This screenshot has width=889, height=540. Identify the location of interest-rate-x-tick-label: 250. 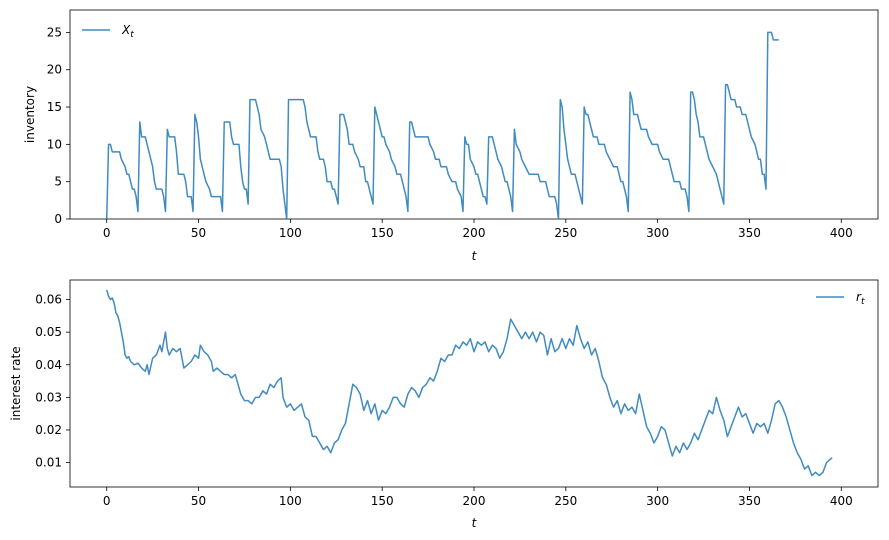
(565, 501).